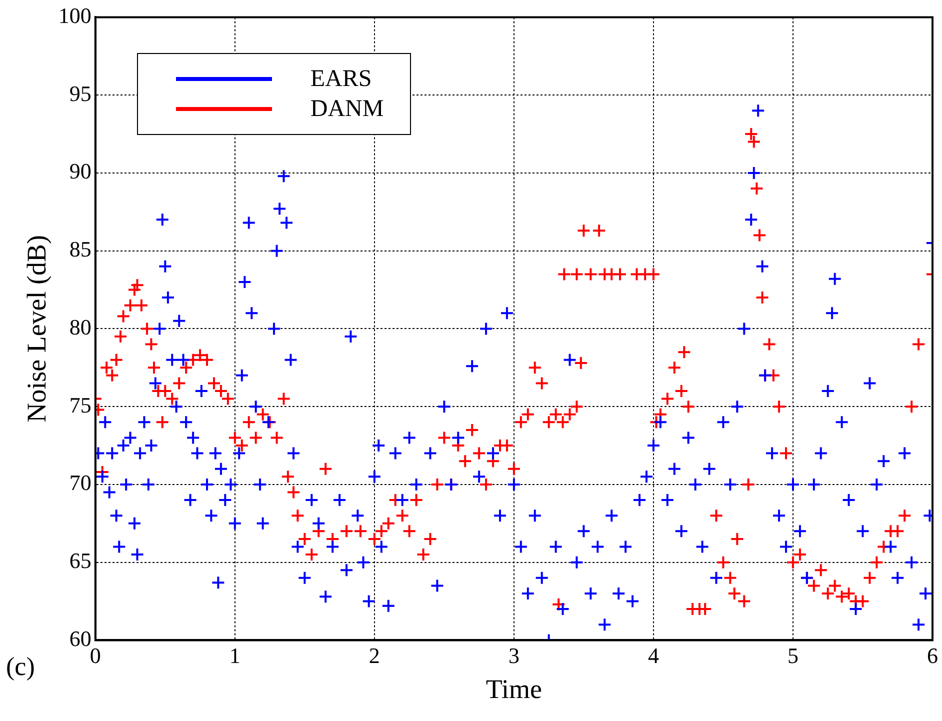  What do you see at coordinates (653, 655) in the screenshot?
I see `x-tick-label: 4` at bounding box center [653, 655].